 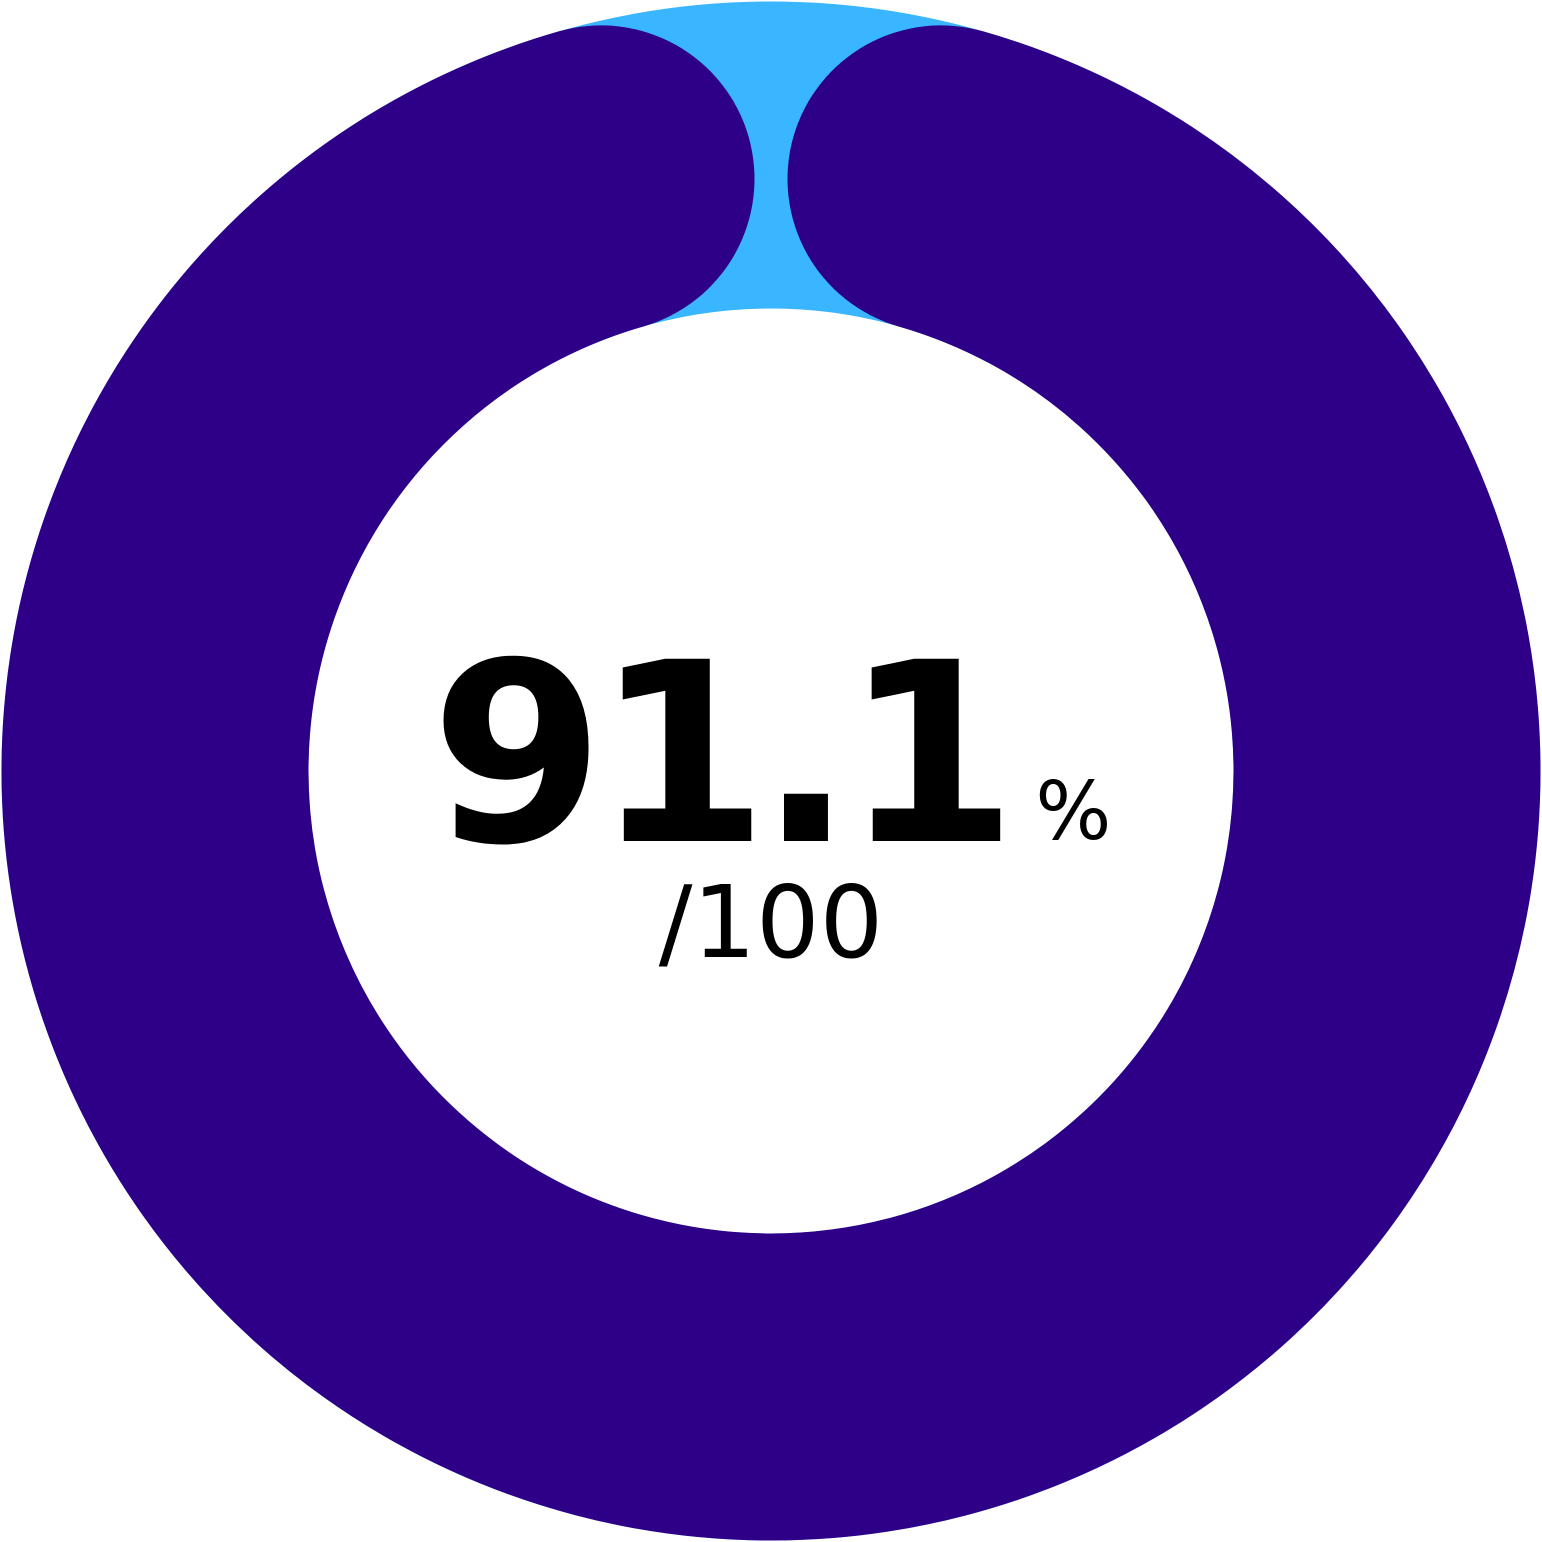 What do you see at coordinates (724, 754) in the screenshot?
I see `score-value: 91.1` at bounding box center [724, 754].